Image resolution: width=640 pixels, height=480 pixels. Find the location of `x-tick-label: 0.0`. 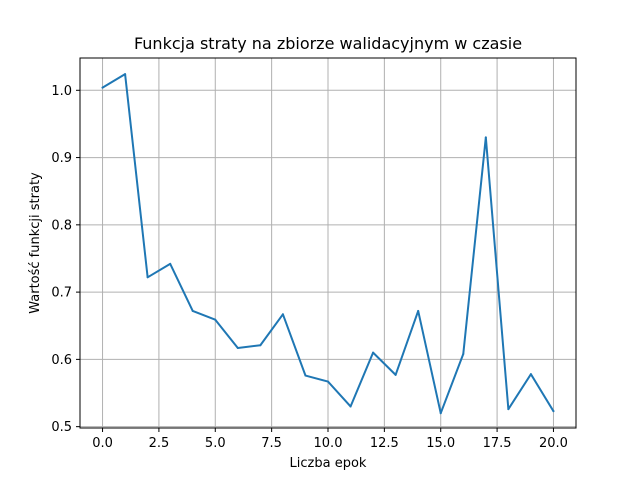

x-tick-label: 0.0 is located at coordinates (102, 443).